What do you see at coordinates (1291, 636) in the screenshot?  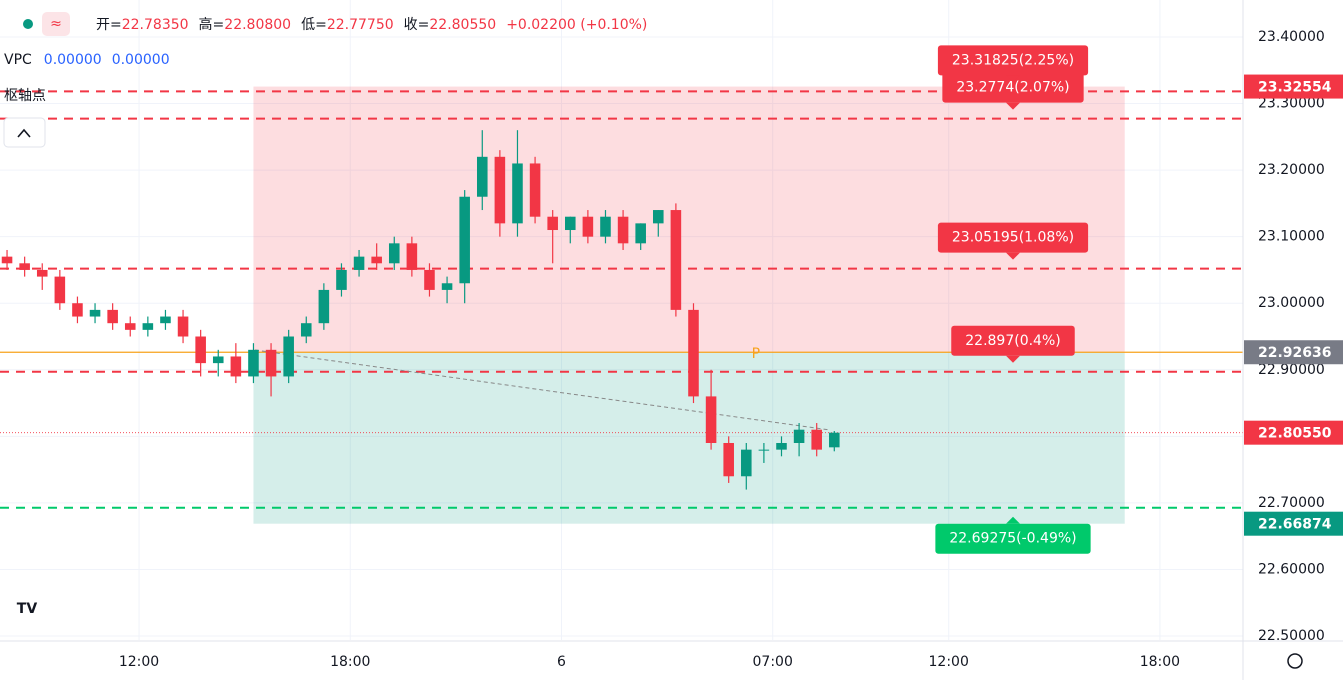 I see `y-tick-label: 22.50000` at bounding box center [1291, 636].